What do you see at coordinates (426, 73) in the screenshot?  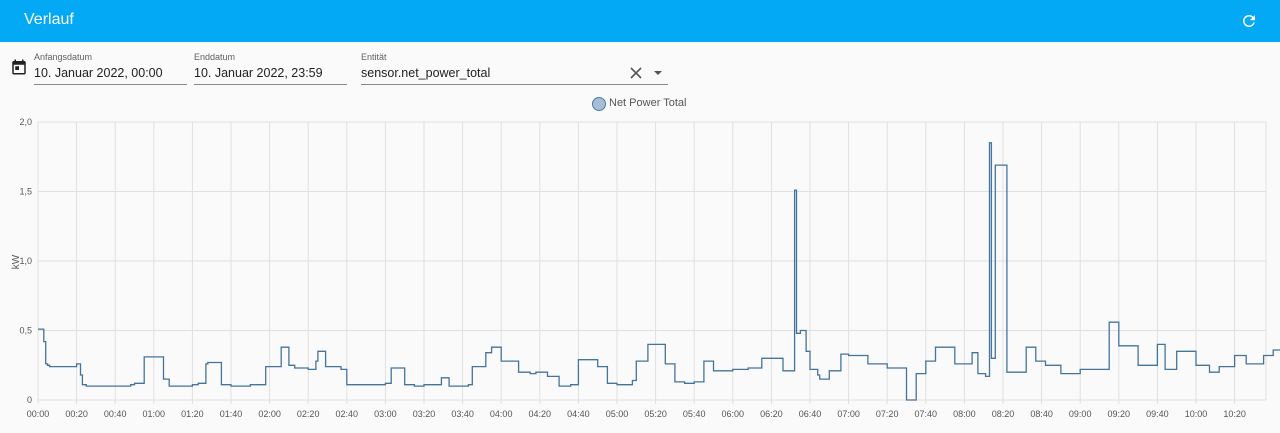 I see `entity-value: sensor.net_power_total` at bounding box center [426, 73].